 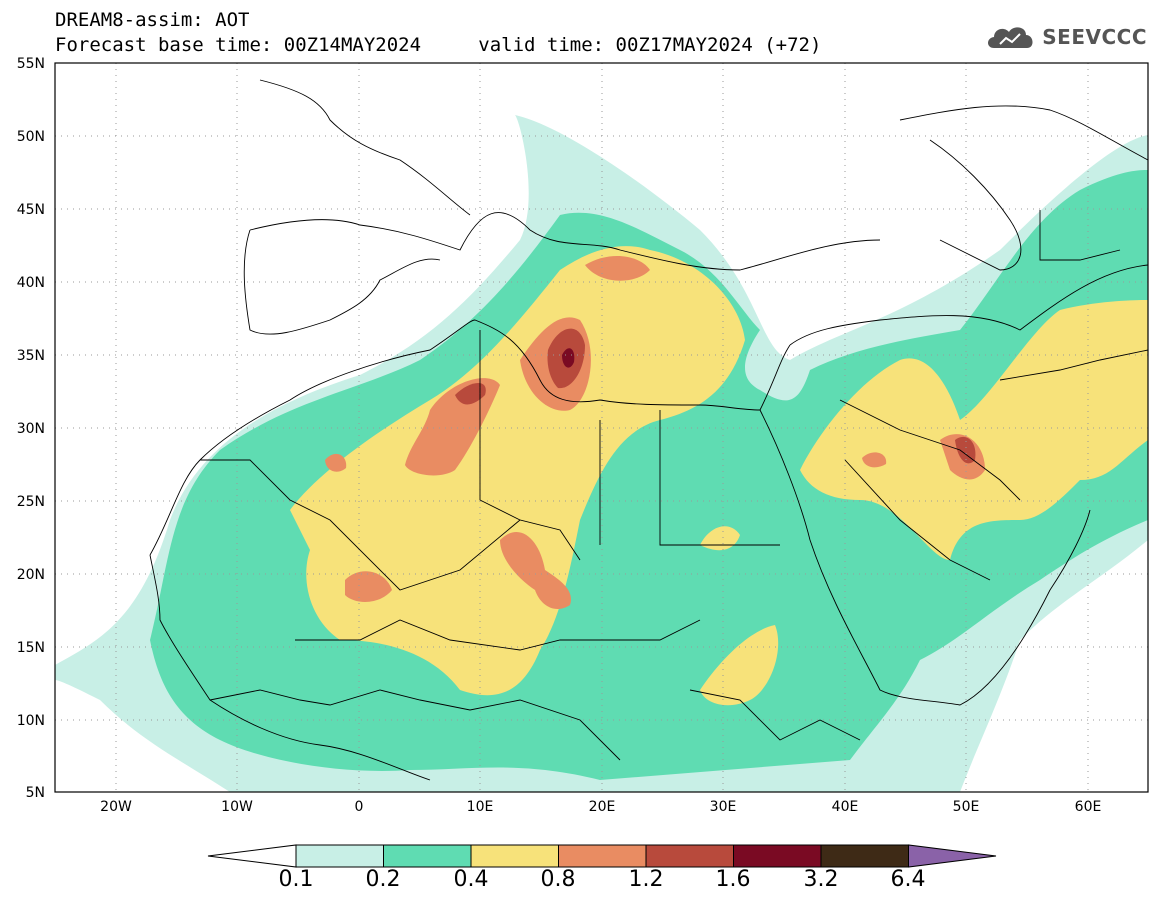 I want to click on colorbar-arrow-low, so click(x=252, y=856).